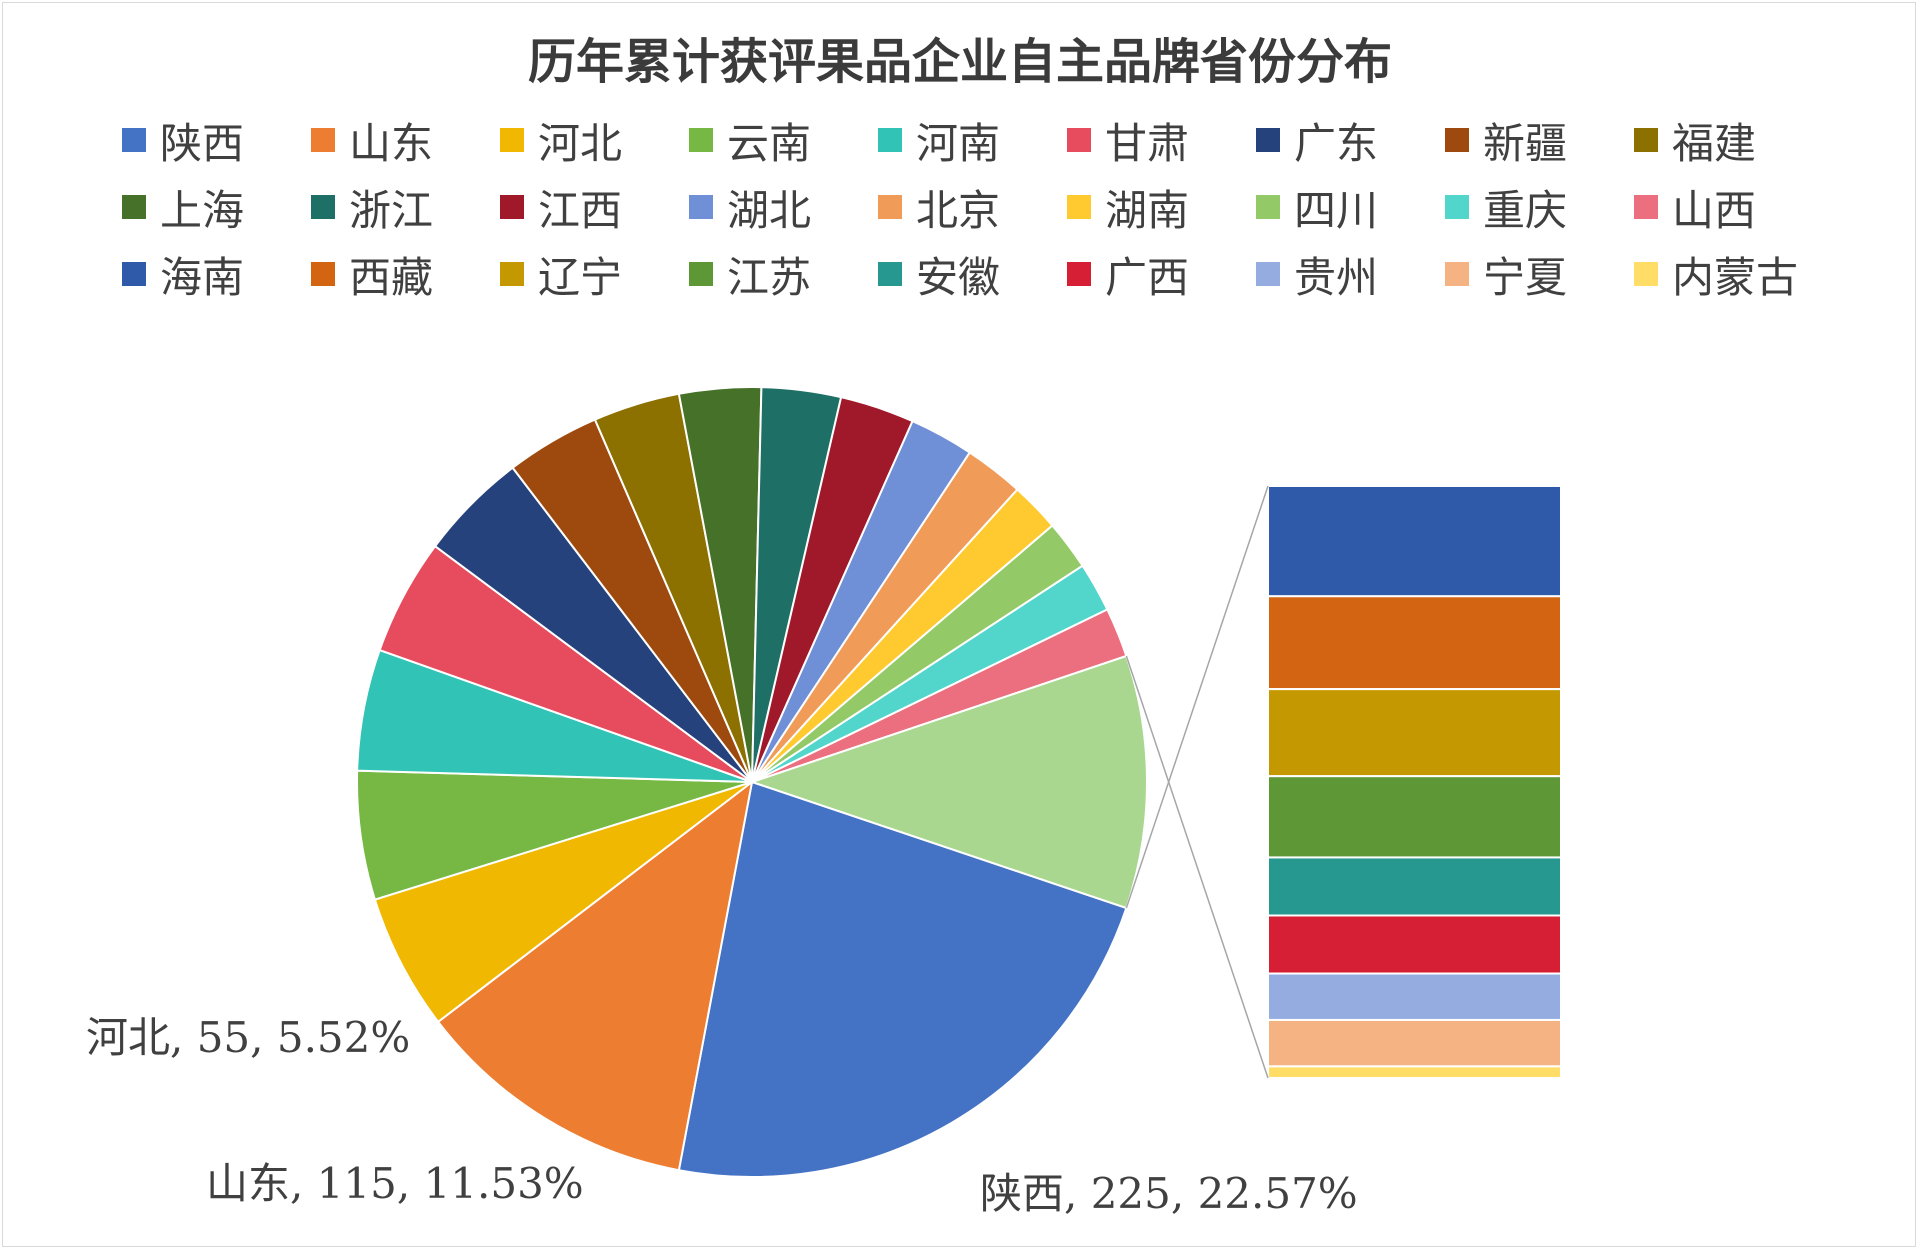 The width and height of the screenshot is (1920, 1251). I want to click on legend-label: 福建, so click(1714, 143).